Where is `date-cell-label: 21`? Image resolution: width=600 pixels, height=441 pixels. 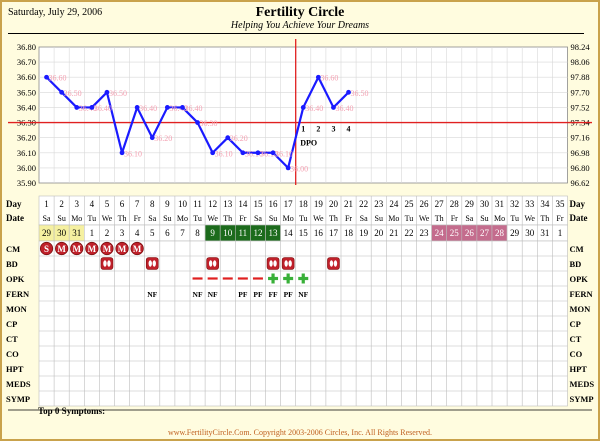
date-cell-label: 21 is located at coordinates (393, 233).